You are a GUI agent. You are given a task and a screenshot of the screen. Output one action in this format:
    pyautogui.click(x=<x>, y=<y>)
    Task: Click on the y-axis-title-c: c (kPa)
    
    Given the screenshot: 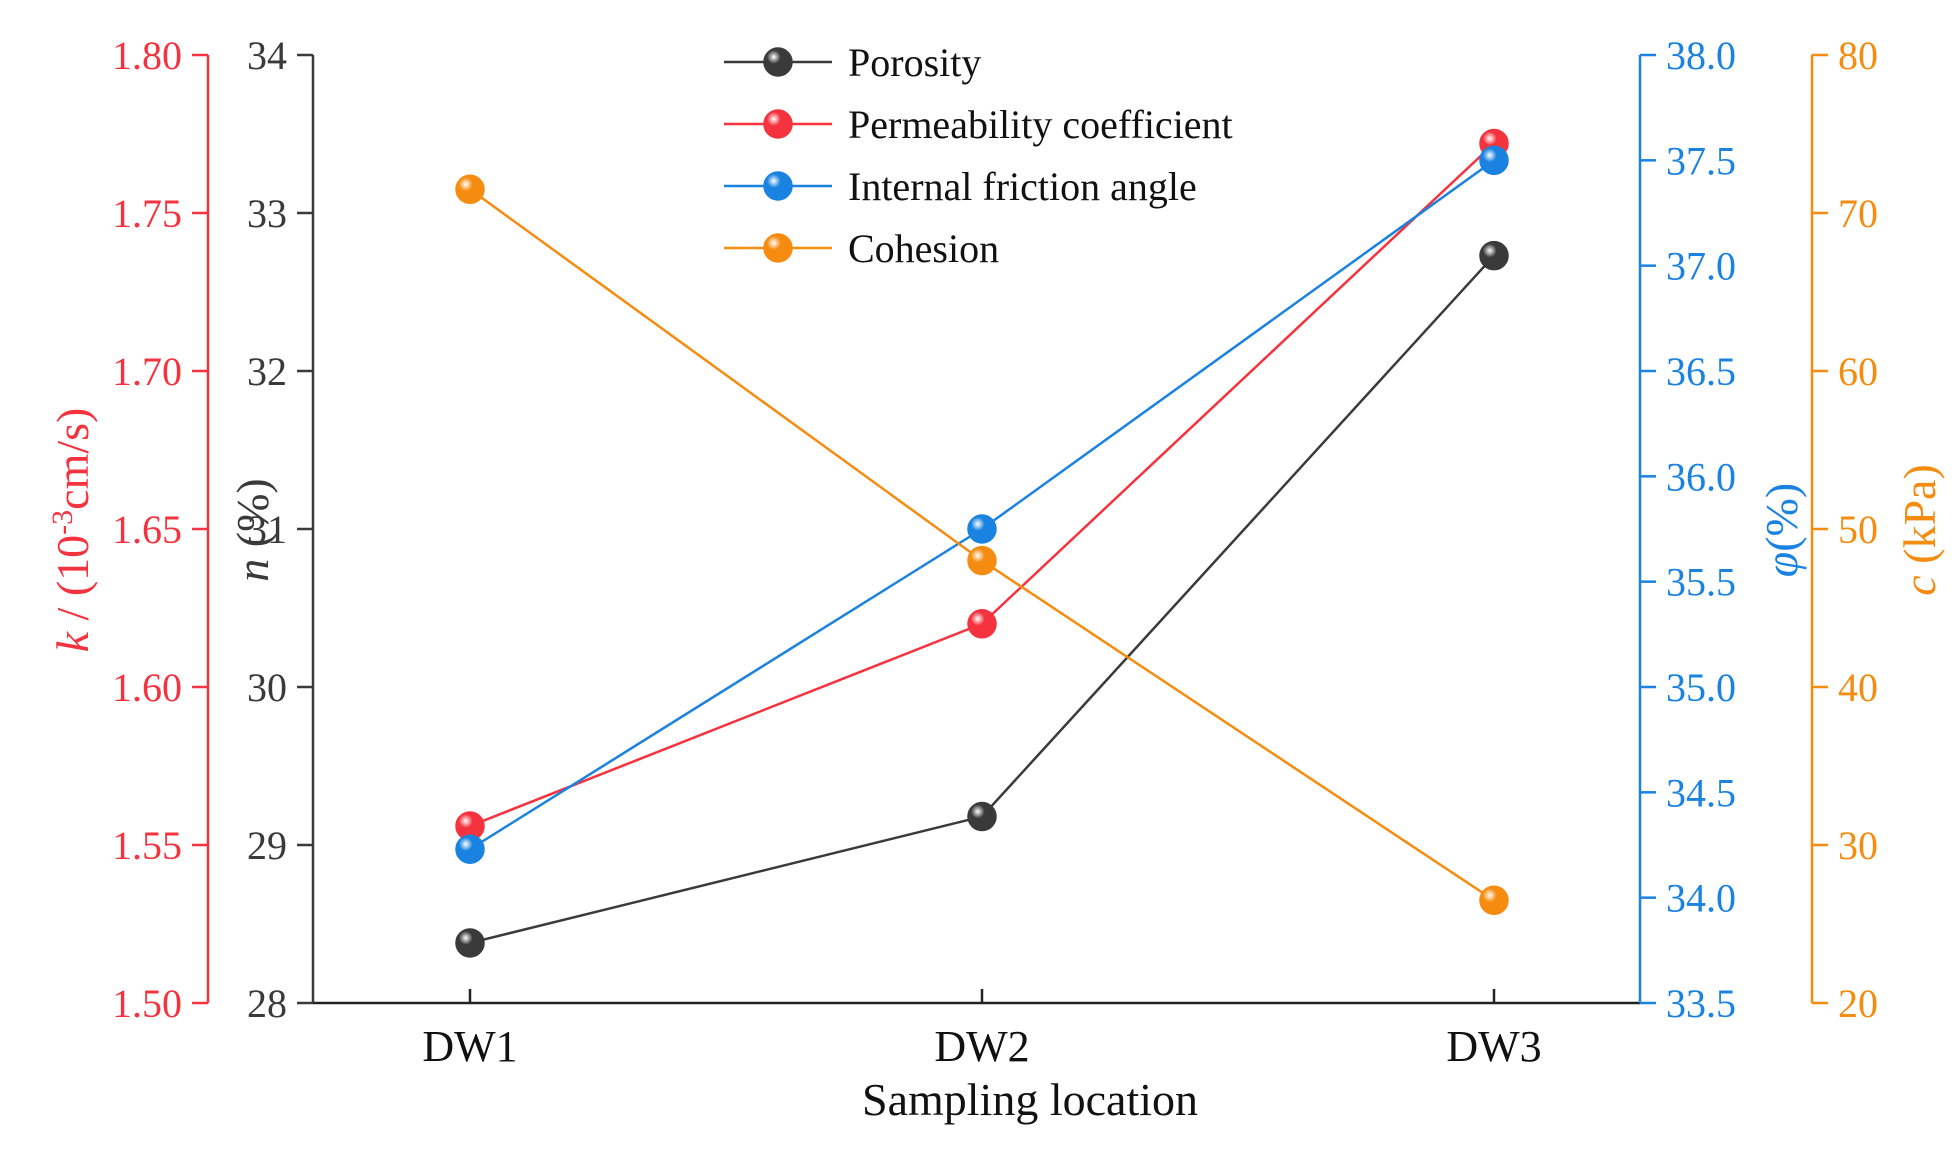 What is the action you would take?
    pyautogui.click(x=1919, y=530)
    